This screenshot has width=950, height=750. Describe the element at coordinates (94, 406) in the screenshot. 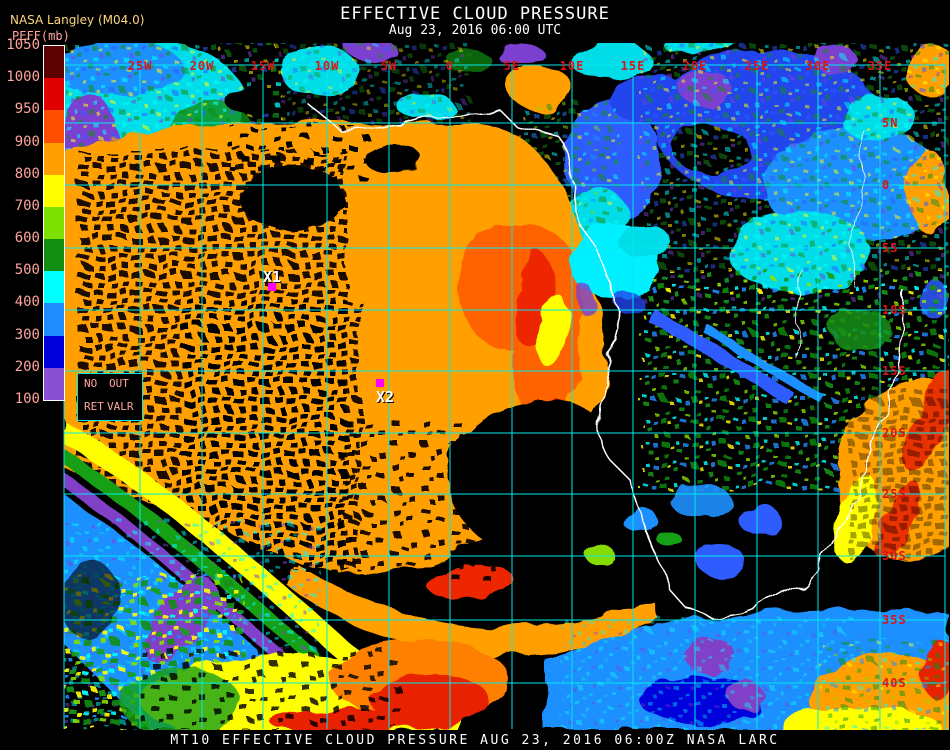

I see `legend-cell: RET` at that location.